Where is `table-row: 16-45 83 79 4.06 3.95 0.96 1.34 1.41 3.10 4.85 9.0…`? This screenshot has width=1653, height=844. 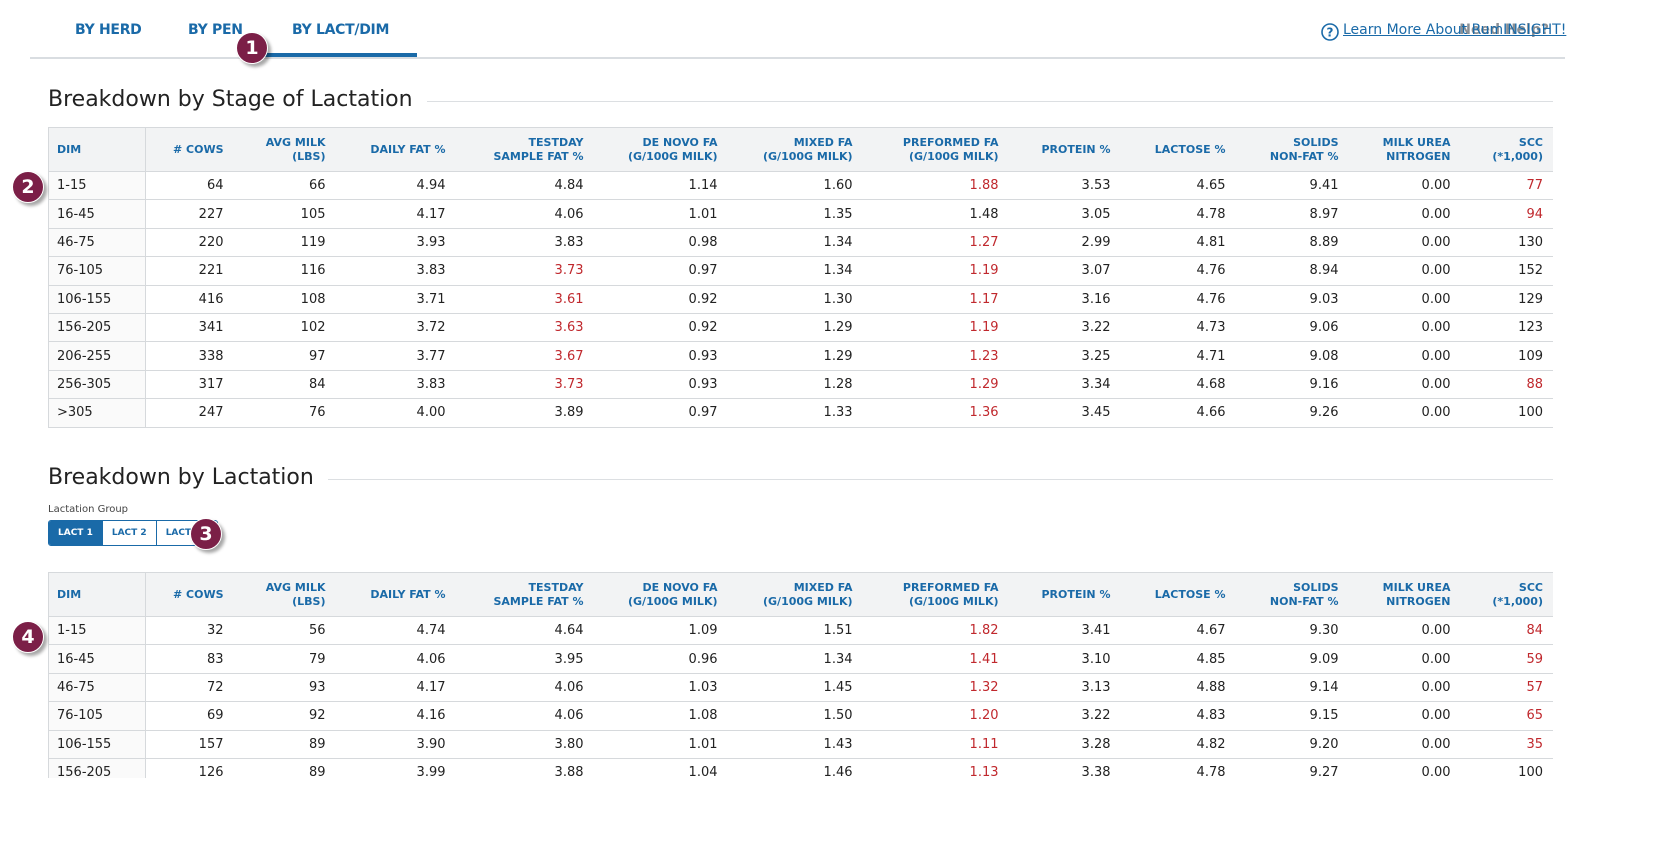 table-row: 16-45 83 79 4.06 3.95 0.96 1.34 1.41 3.10 4.85 9.0… is located at coordinates (800, 659).